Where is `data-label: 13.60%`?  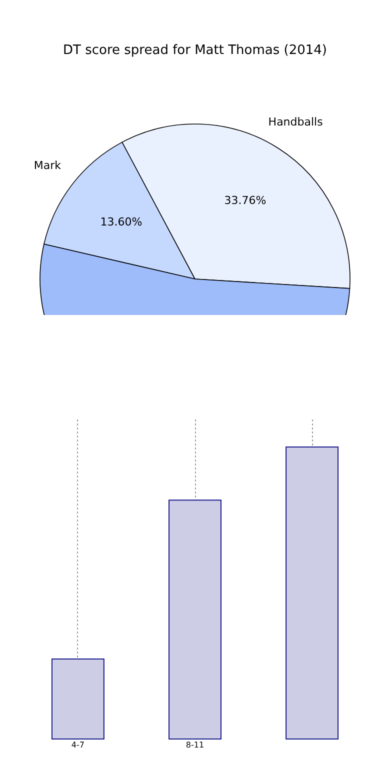
data-label: 13.60% is located at coordinates (121, 221).